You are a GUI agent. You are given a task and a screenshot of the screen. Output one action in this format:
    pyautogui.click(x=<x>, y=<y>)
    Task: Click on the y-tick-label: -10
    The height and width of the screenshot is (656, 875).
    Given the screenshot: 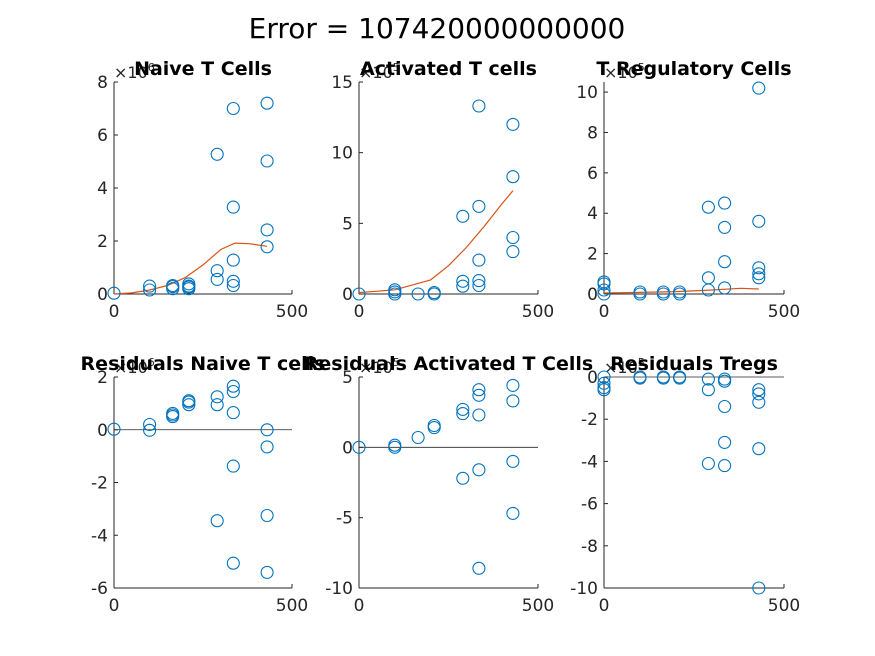 What is the action you would take?
    pyautogui.click(x=339, y=589)
    